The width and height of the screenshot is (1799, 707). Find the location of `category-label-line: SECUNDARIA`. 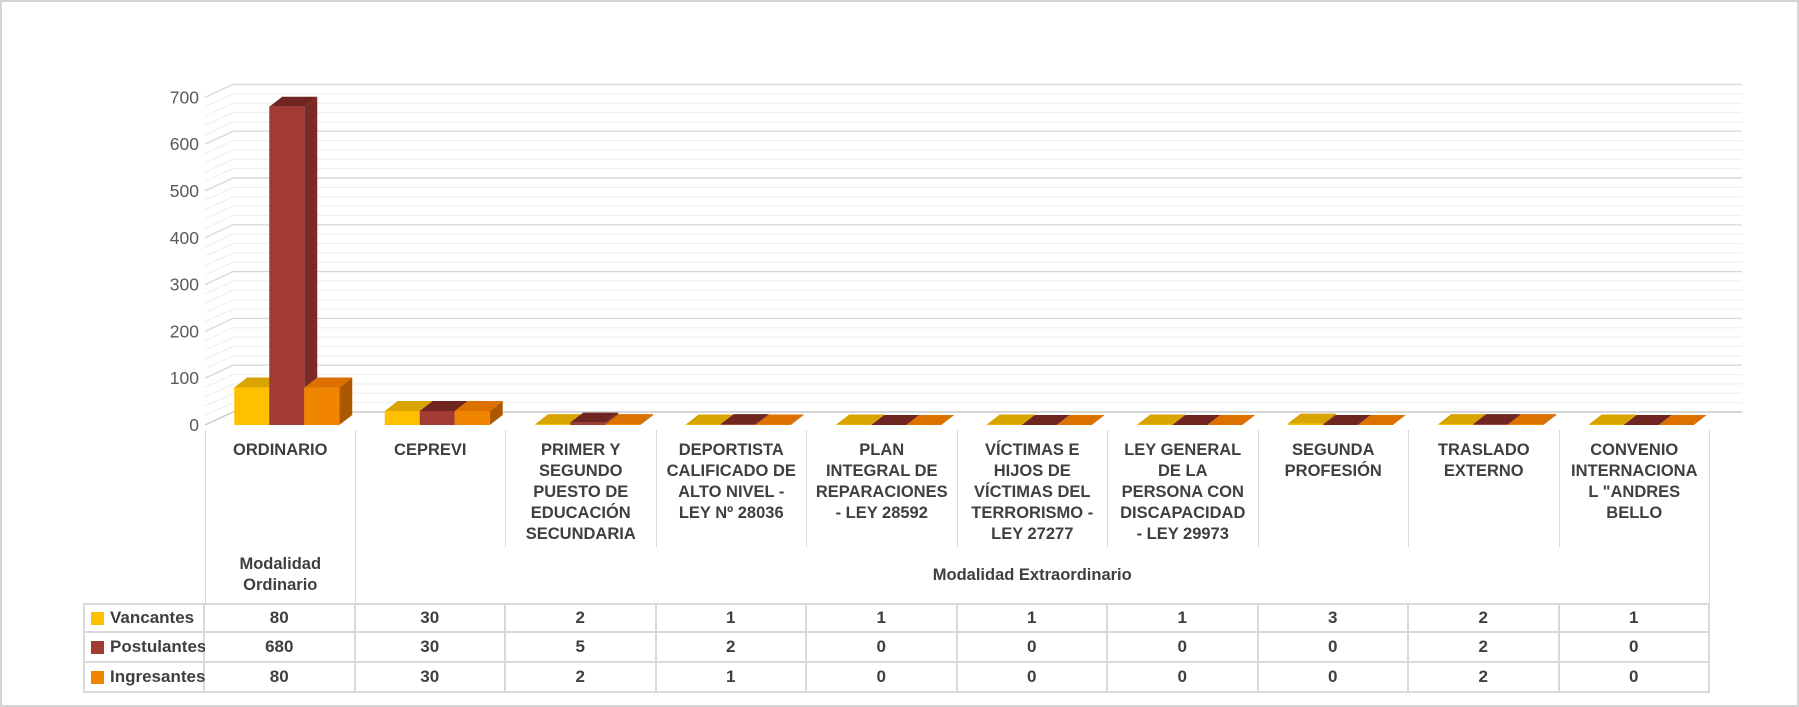

category-label-line: SECUNDARIA is located at coordinates (580, 534).